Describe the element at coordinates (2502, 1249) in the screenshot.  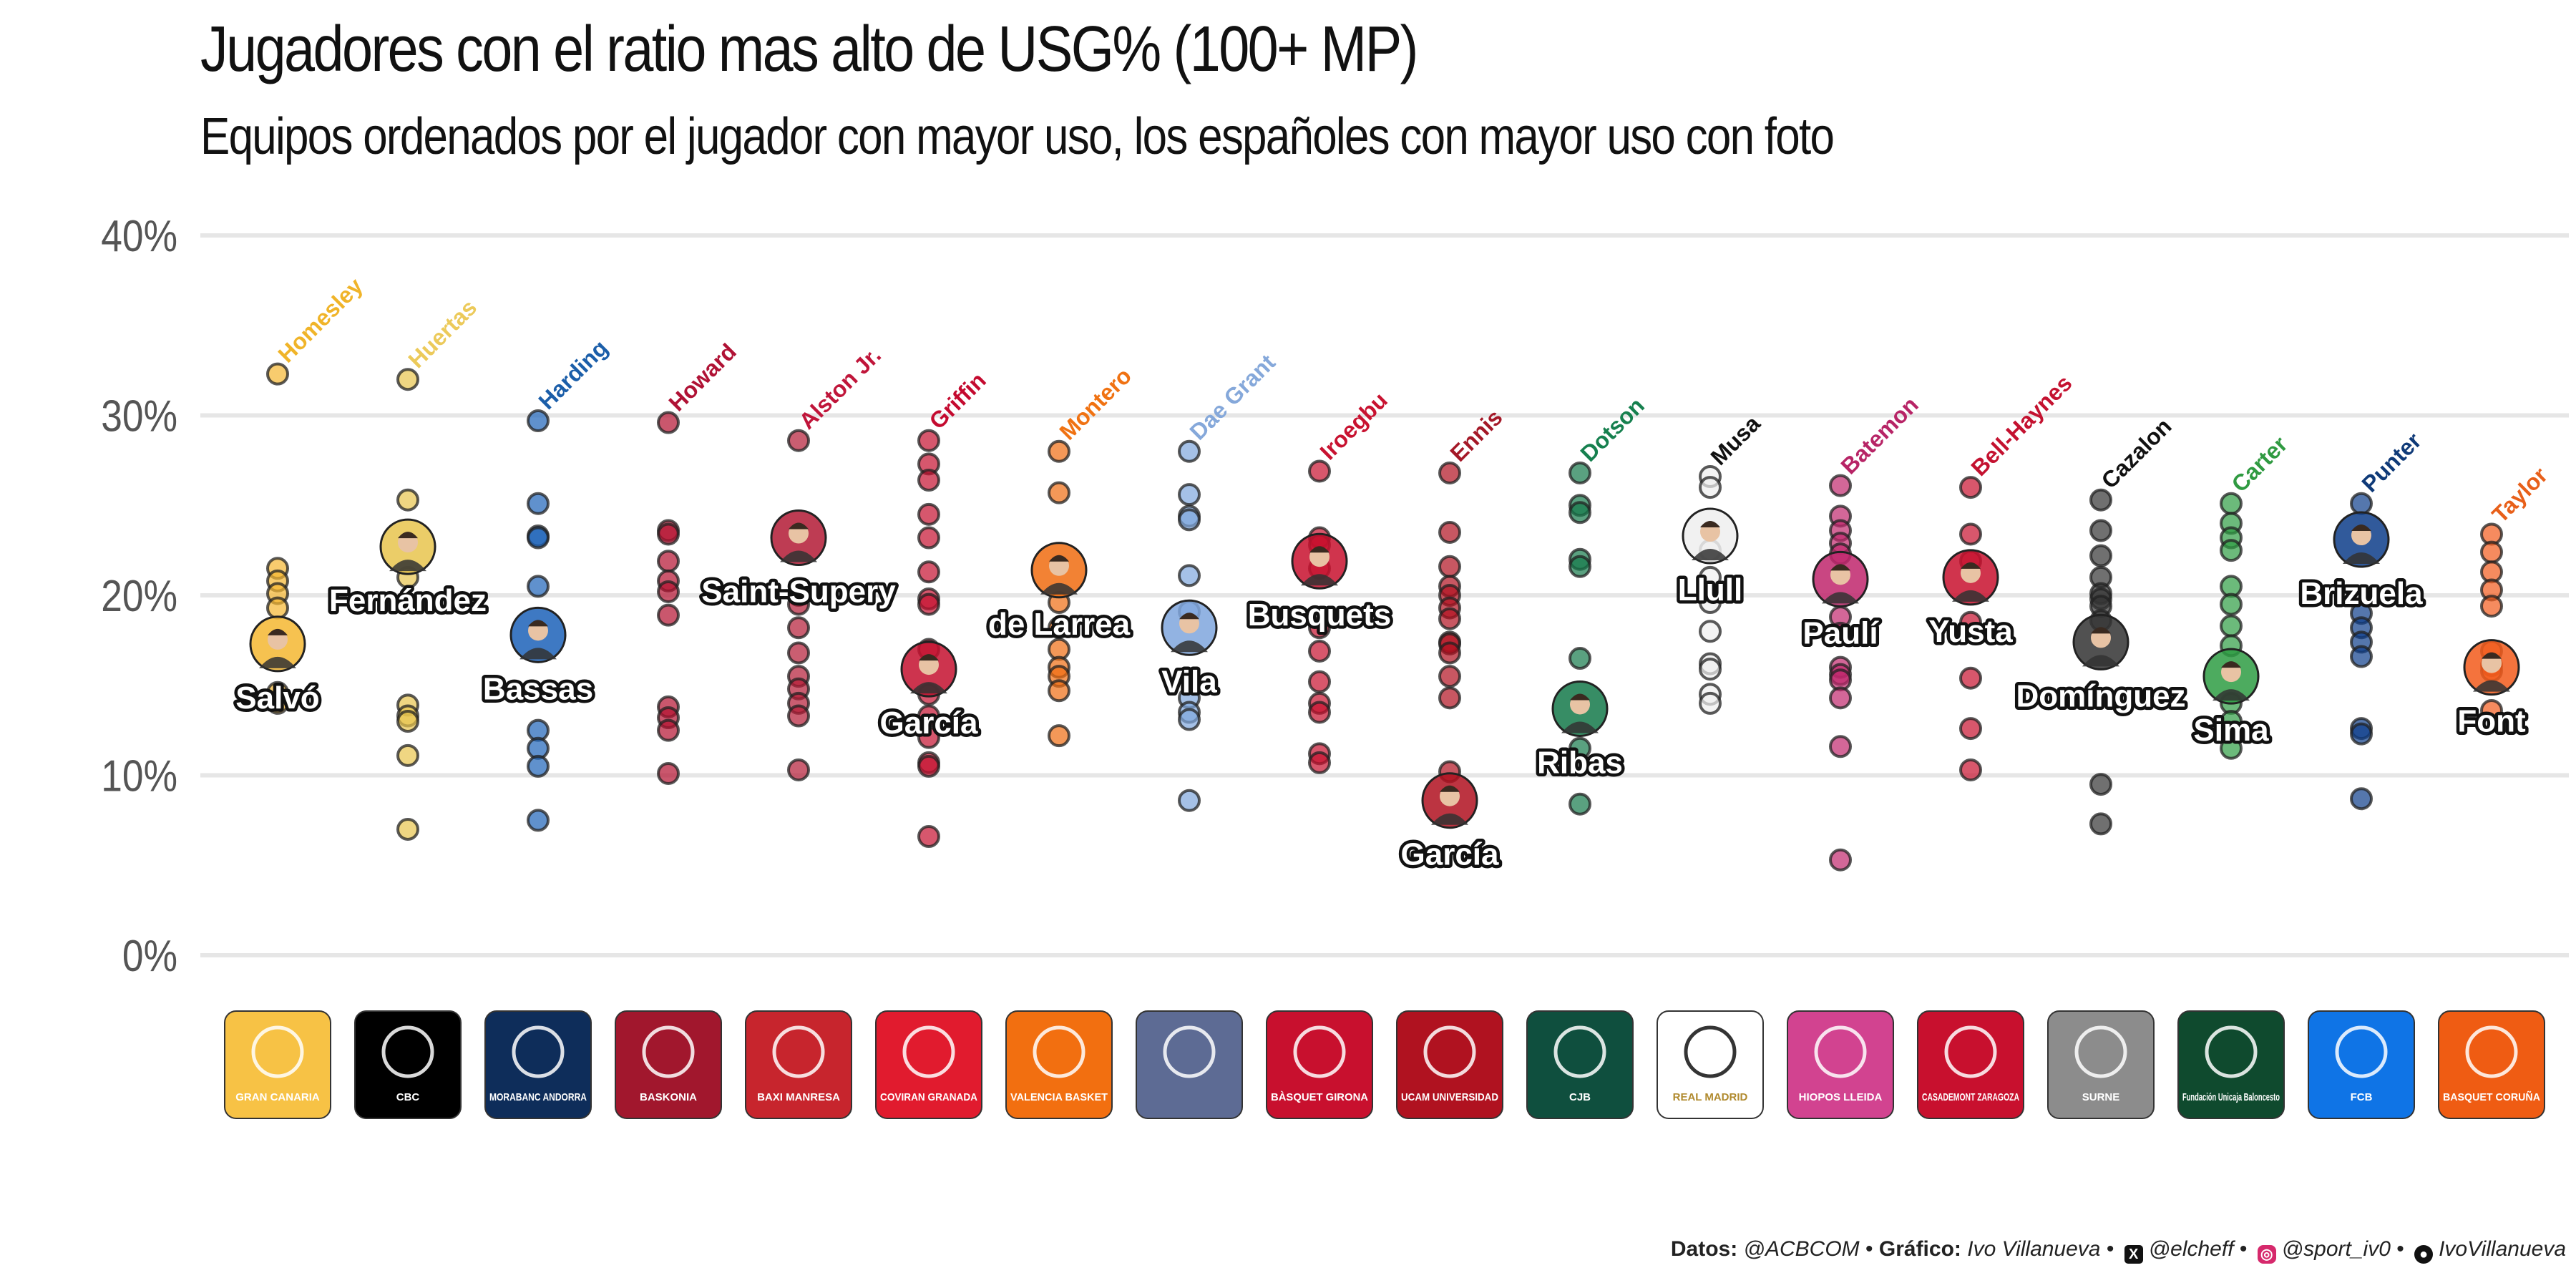
I see `caption-github-handle: IvoVillanueva` at that location.